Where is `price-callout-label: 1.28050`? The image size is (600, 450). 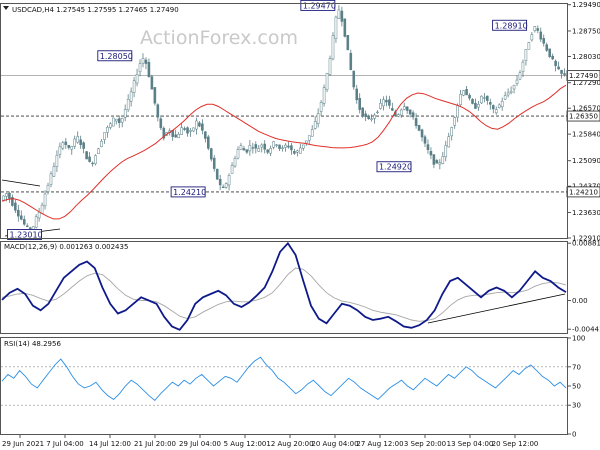
price-callout-label: 1.28050 is located at coordinates (116, 56).